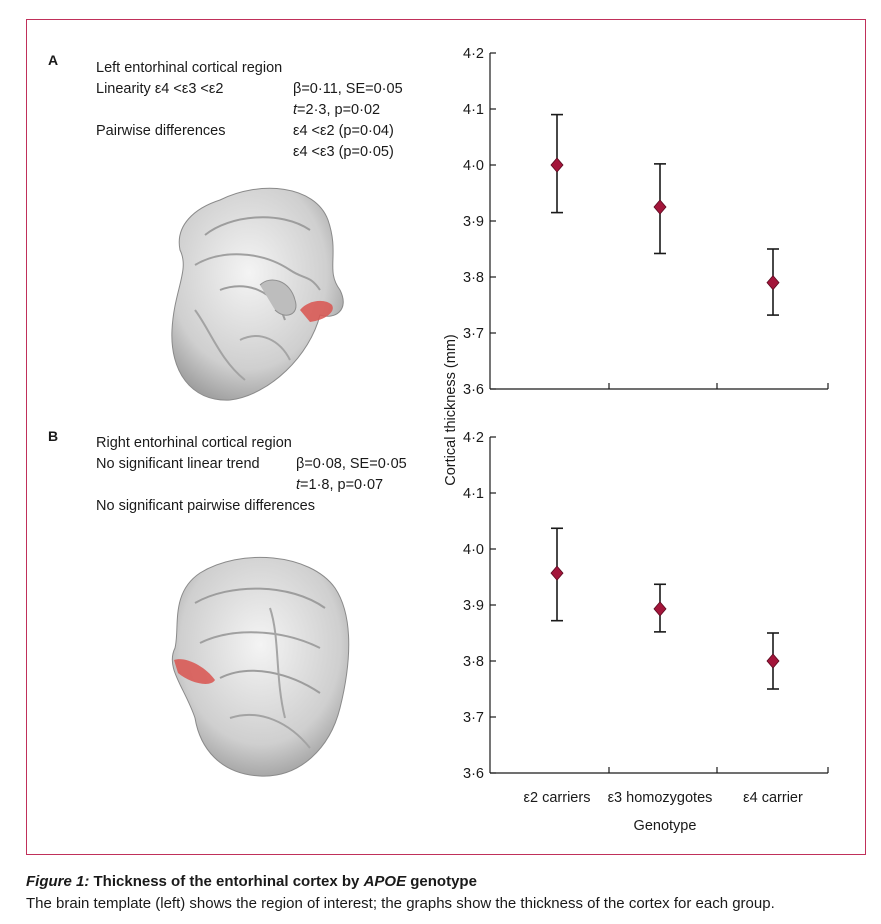 The width and height of the screenshot is (881, 924). I want to click on caption-gene: APOE, so click(385, 881).